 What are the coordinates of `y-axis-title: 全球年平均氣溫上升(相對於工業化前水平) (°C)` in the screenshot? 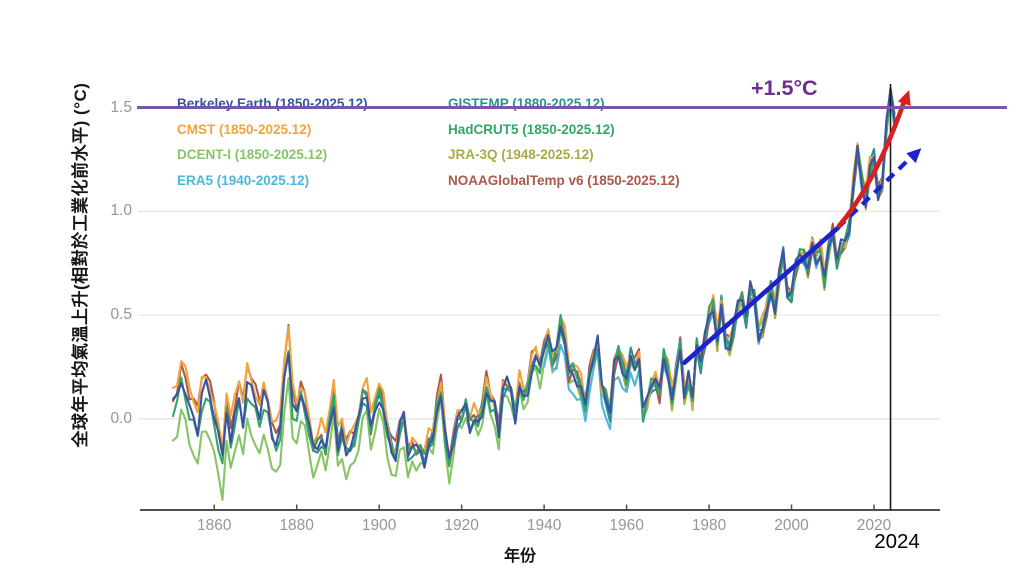 It's located at (80, 265).